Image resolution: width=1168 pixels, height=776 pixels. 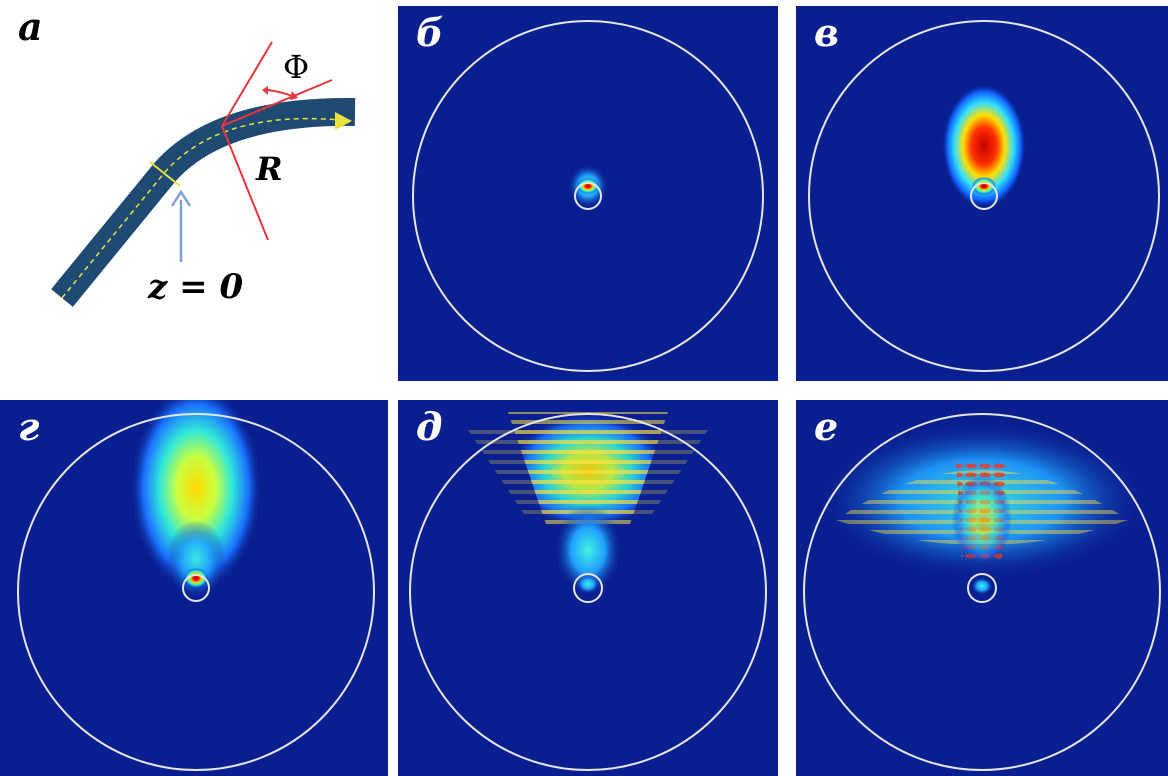 I want to click on field-map-b, so click(x=588, y=196).